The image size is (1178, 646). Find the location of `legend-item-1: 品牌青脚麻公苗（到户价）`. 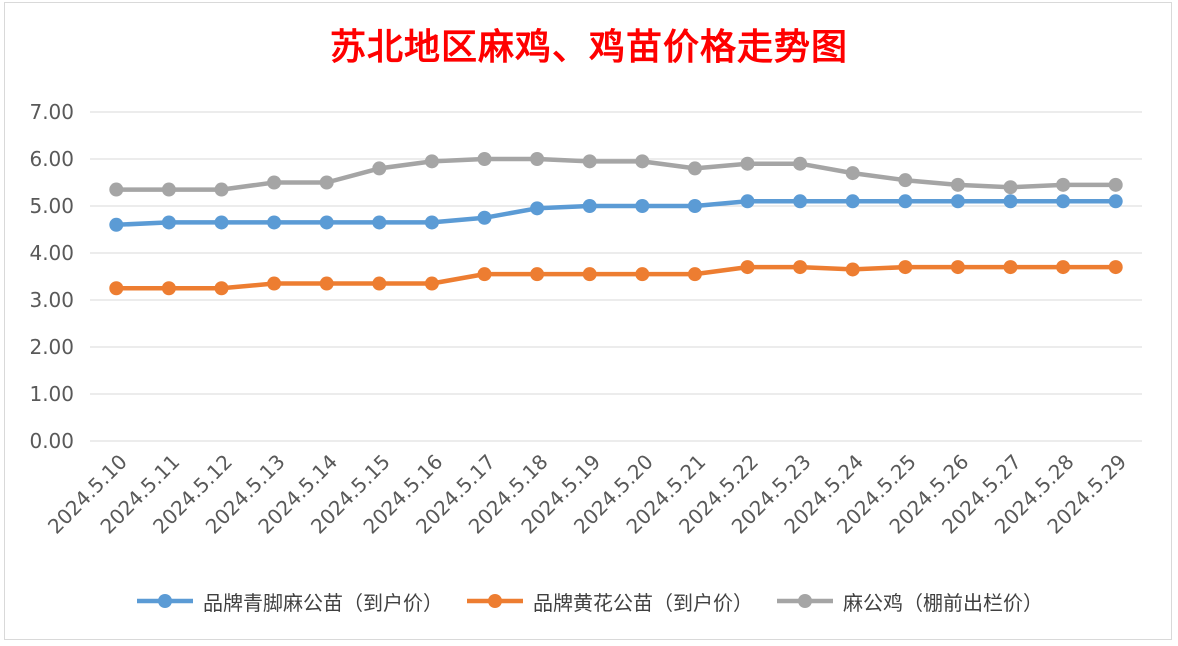

legend-item-1: 品牌青脚麻公苗（到户价） is located at coordinates (289, 601).